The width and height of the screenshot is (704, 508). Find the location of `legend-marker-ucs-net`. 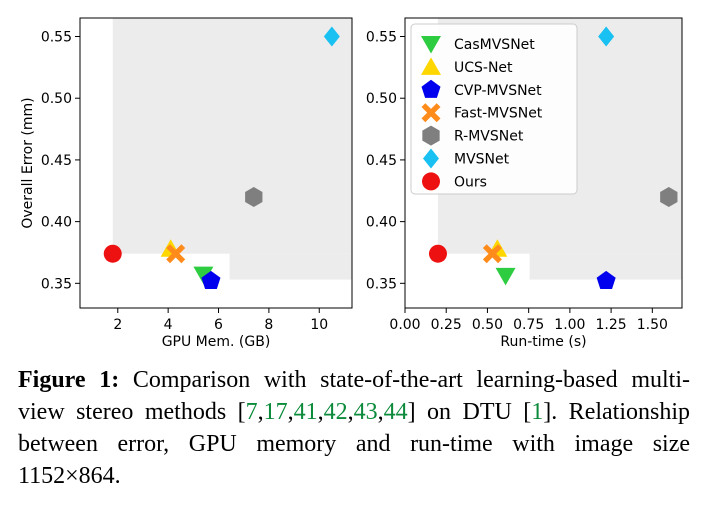

legend-marker-ucs-net is located at coordinates (431, 66).